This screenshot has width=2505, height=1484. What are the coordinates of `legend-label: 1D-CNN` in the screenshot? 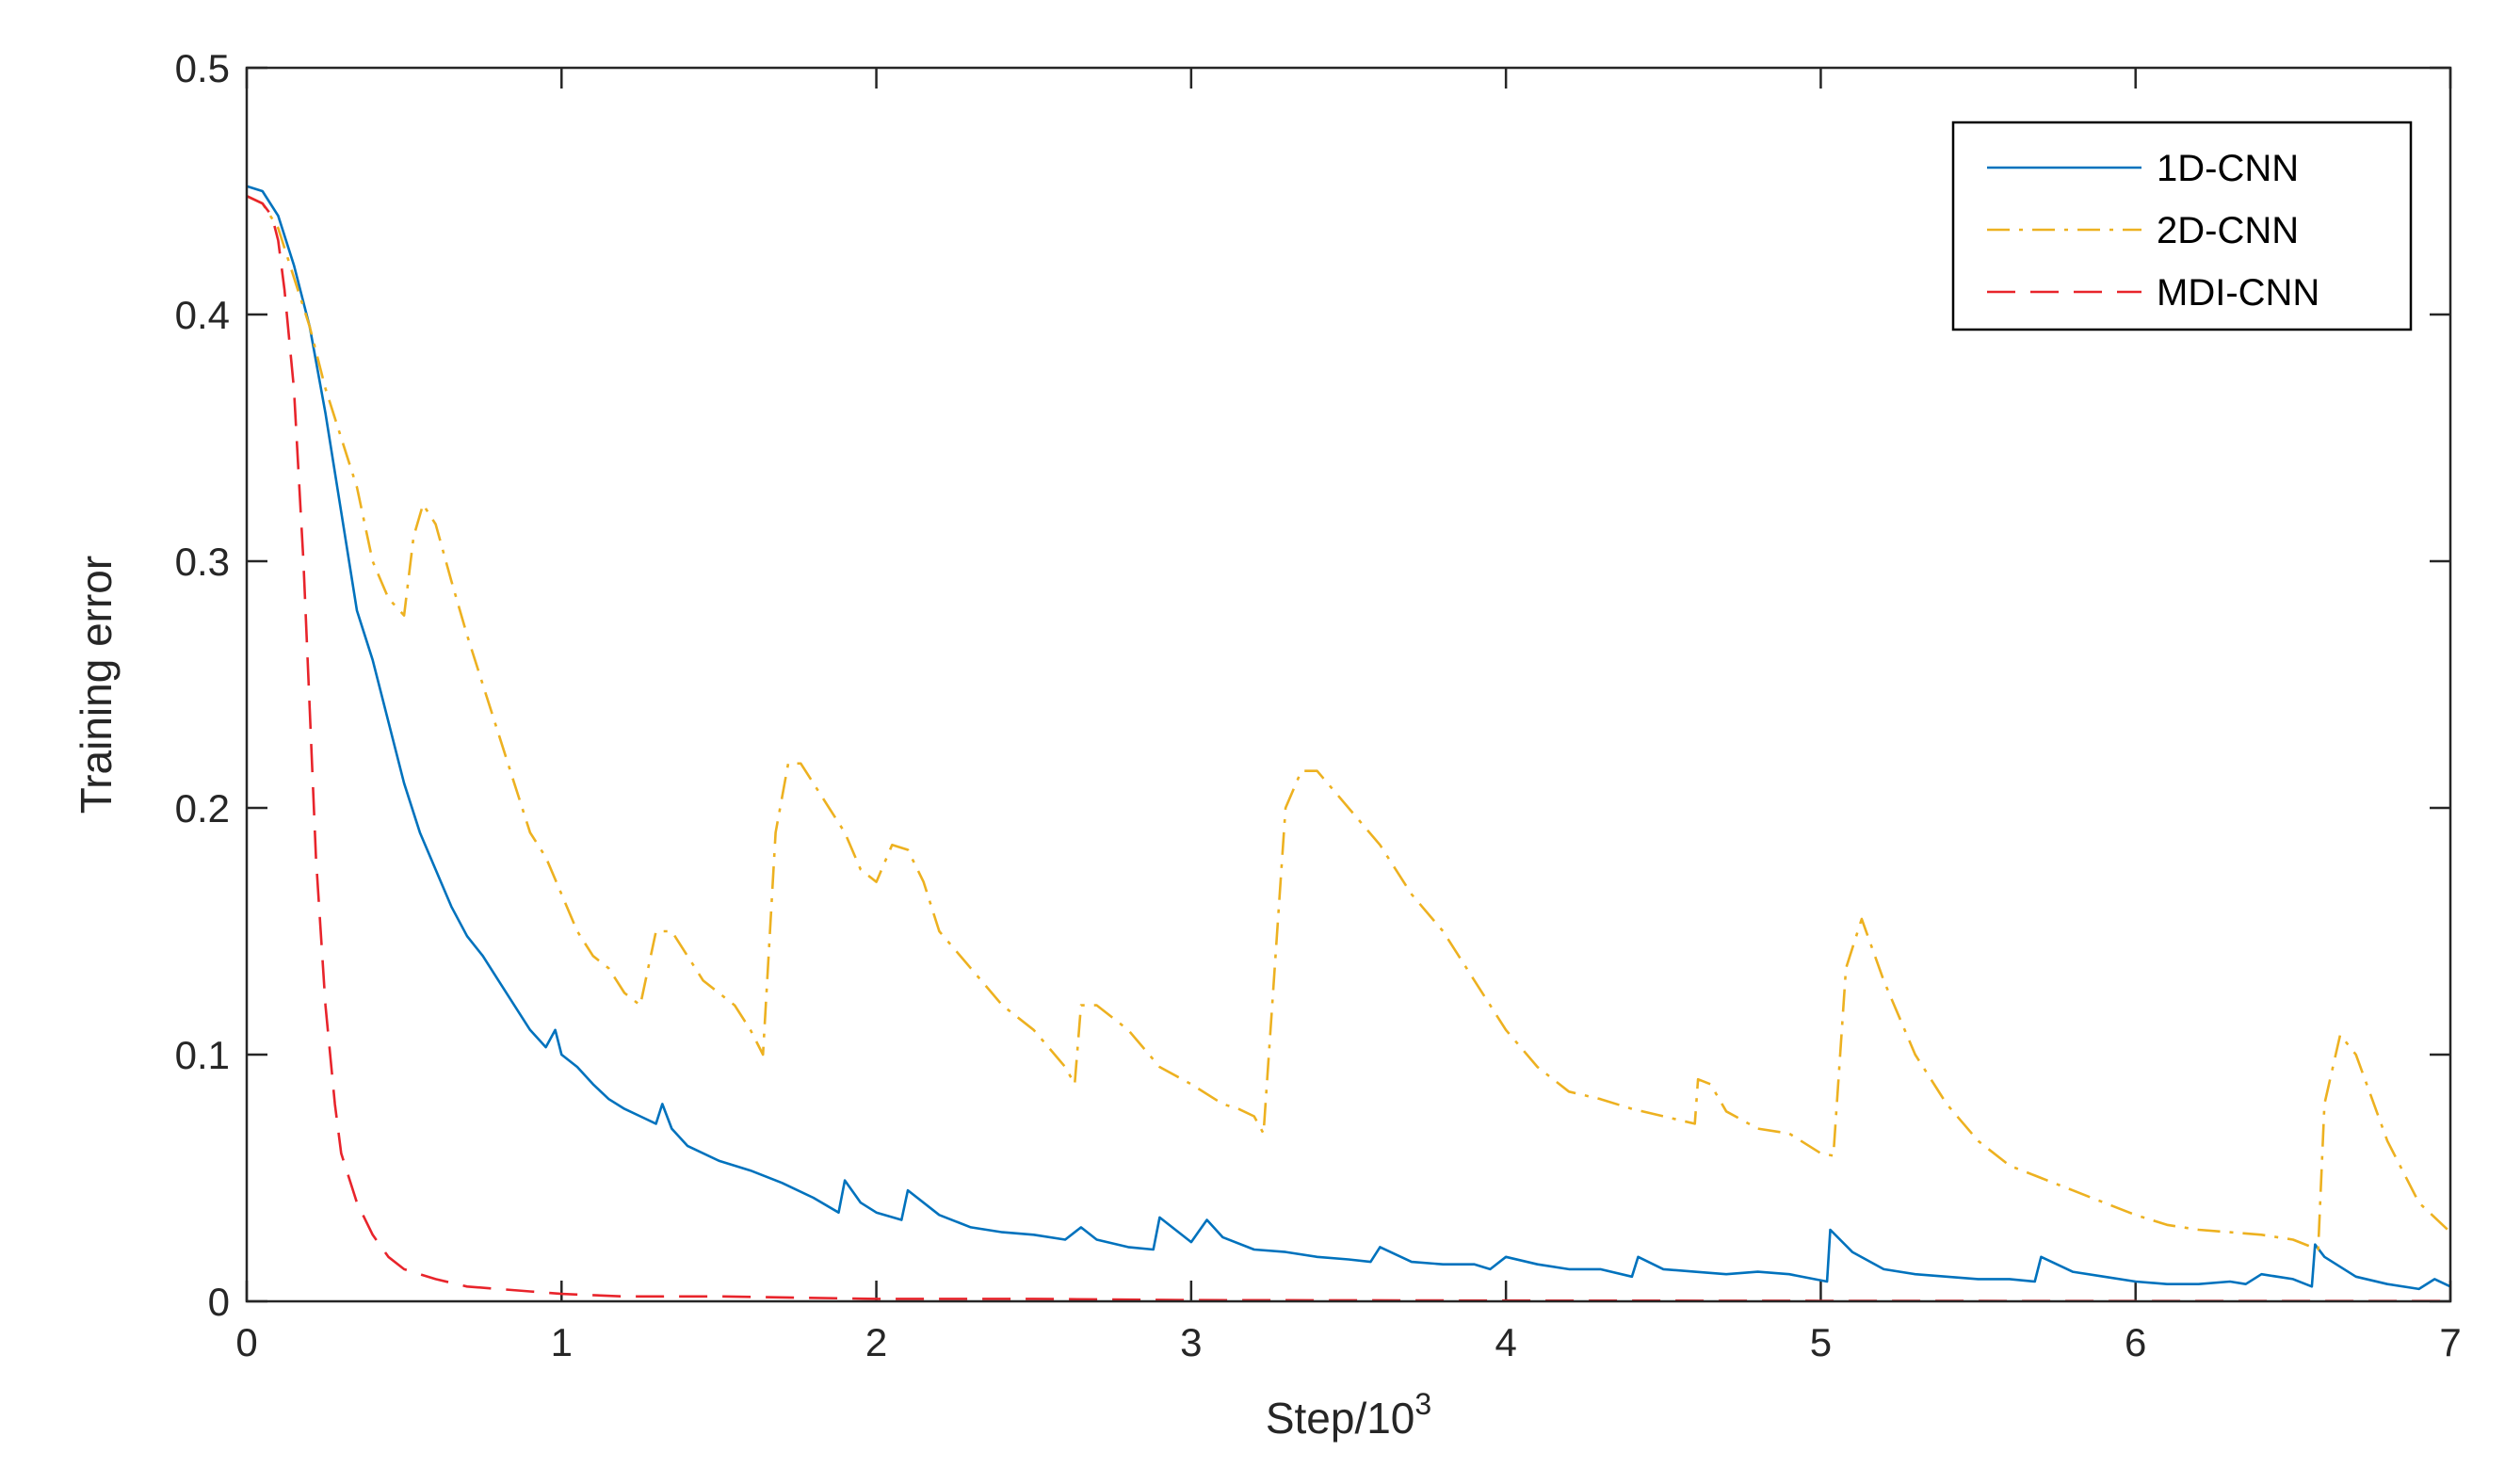 It's located at (2228, 169).